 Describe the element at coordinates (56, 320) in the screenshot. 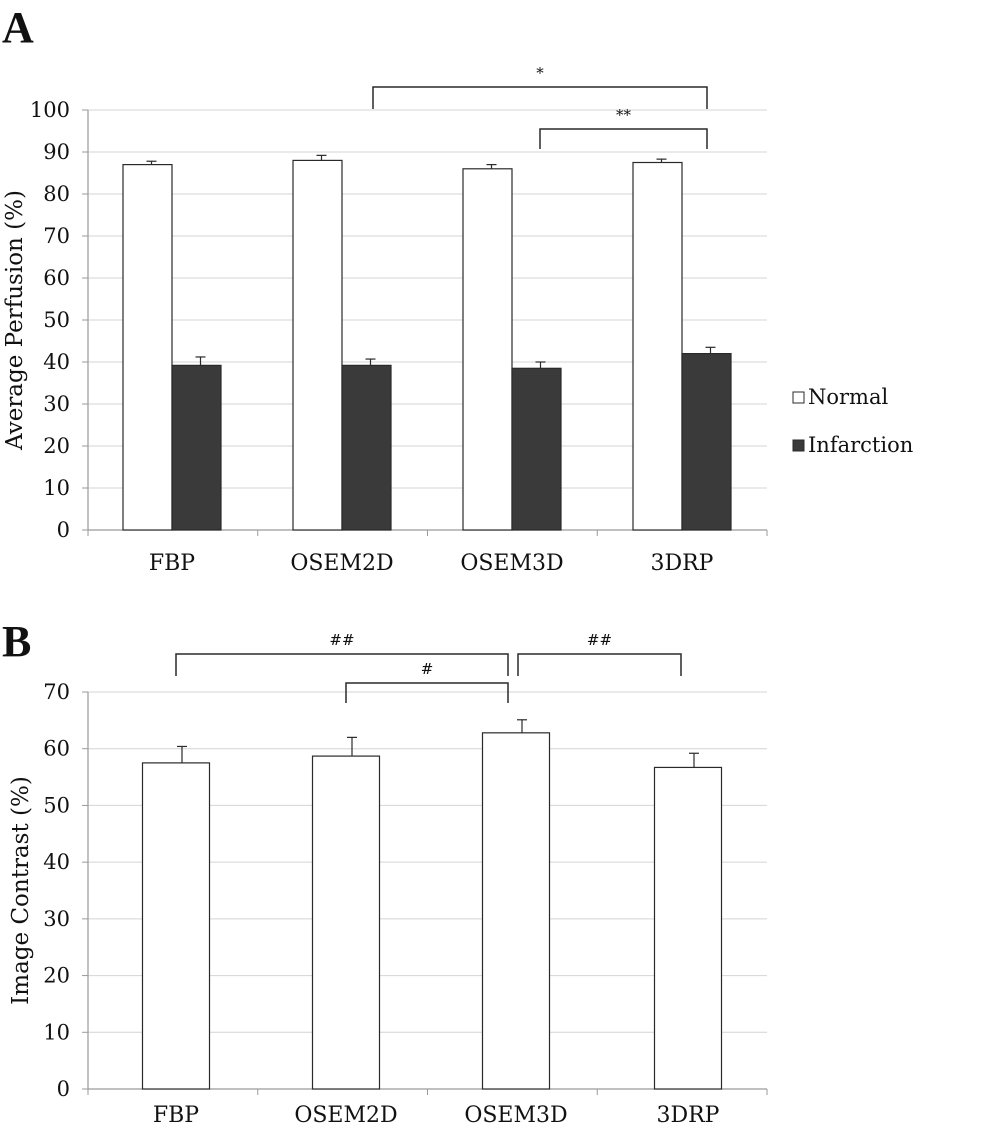

I see `chart-a-y-tick-label: 50` at that location.